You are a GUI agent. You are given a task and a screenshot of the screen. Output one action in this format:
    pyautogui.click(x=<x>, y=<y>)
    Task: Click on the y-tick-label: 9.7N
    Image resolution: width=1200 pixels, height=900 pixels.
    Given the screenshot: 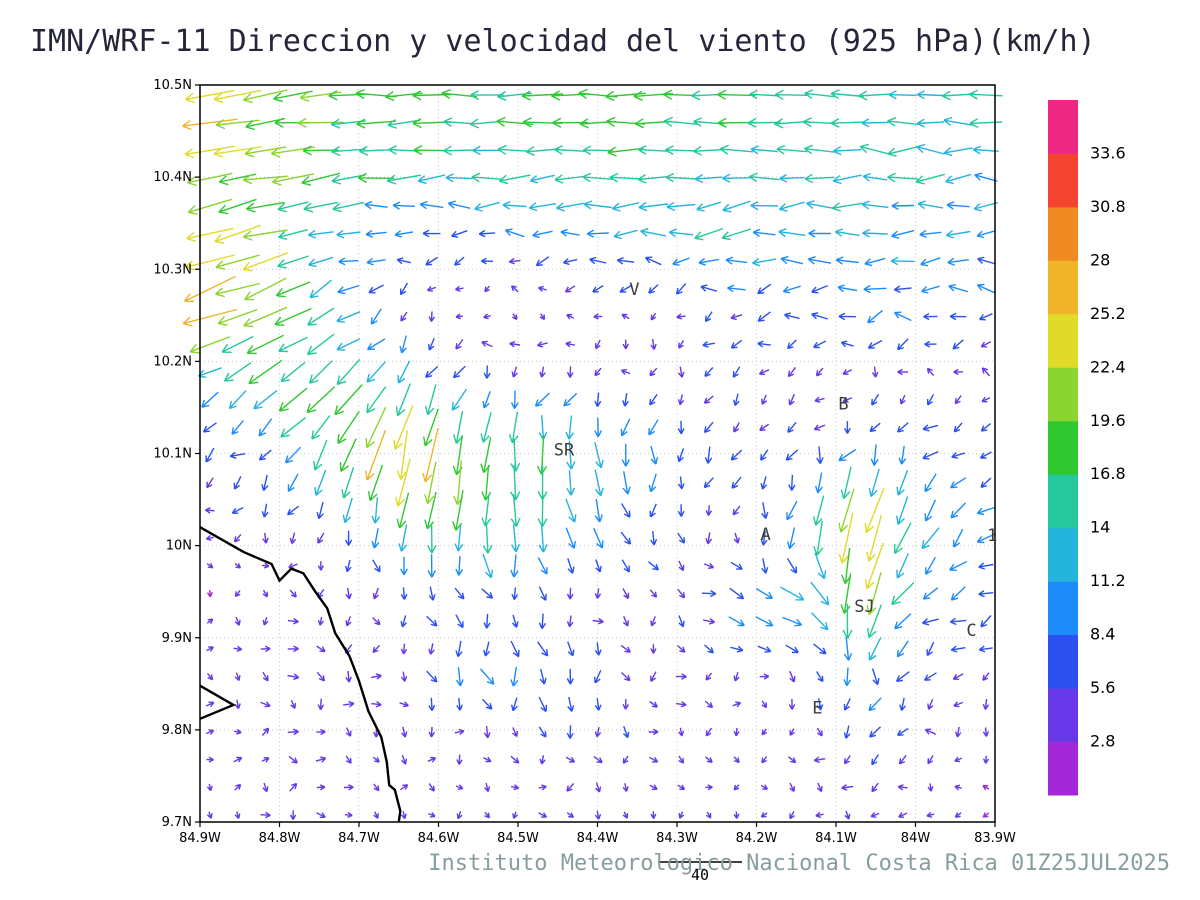 What is the action you would take?
    pyautogui.click(x=177, y=822)
    